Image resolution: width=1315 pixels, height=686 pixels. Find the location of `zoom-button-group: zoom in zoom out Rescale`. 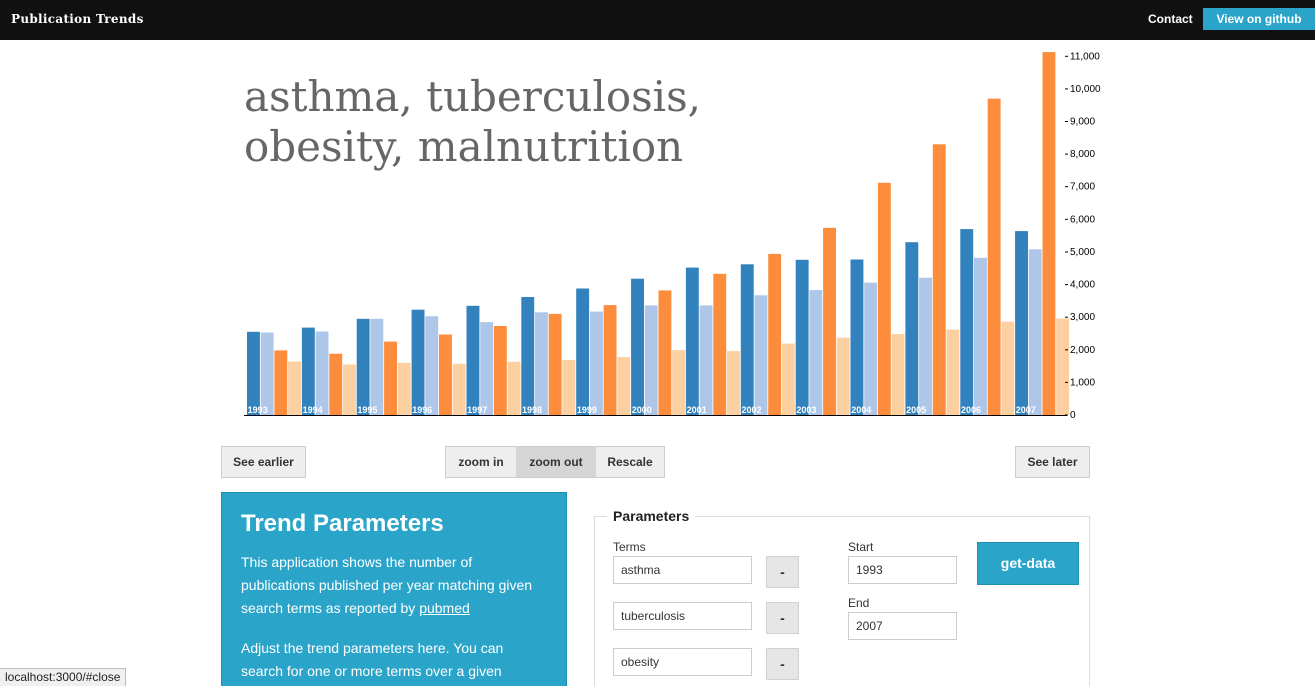

zoom-button-group: zoom in zoom out Rescale is located at coordinates (555, 462).